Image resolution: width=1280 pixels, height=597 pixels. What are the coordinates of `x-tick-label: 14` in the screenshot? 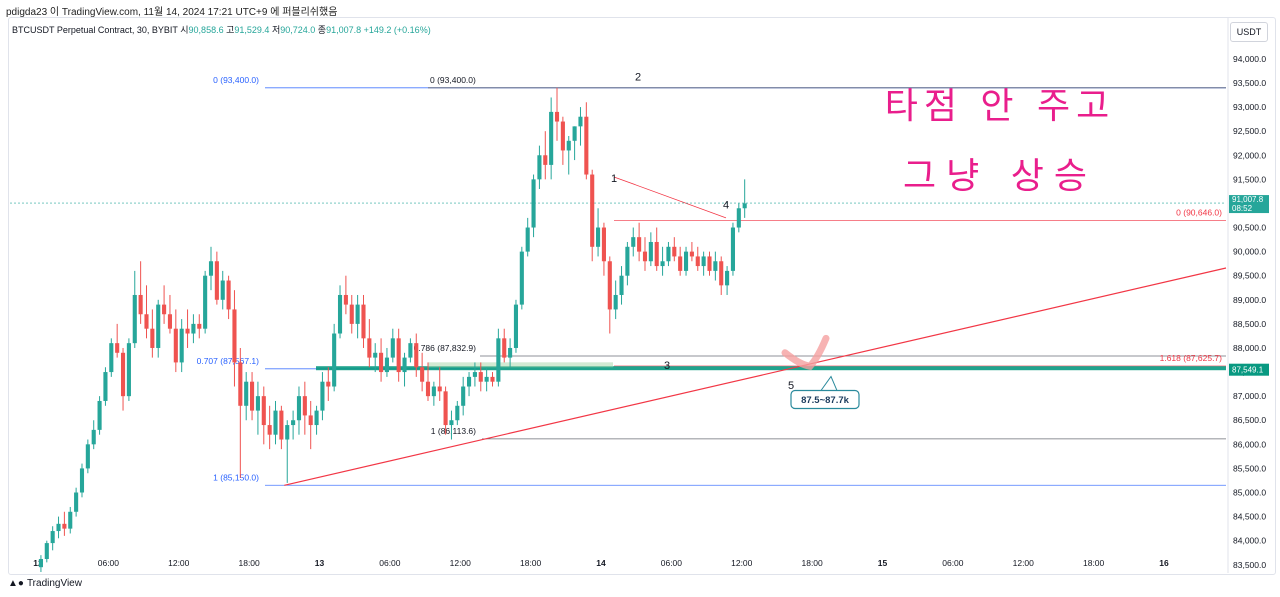 It's located at (601, 563).